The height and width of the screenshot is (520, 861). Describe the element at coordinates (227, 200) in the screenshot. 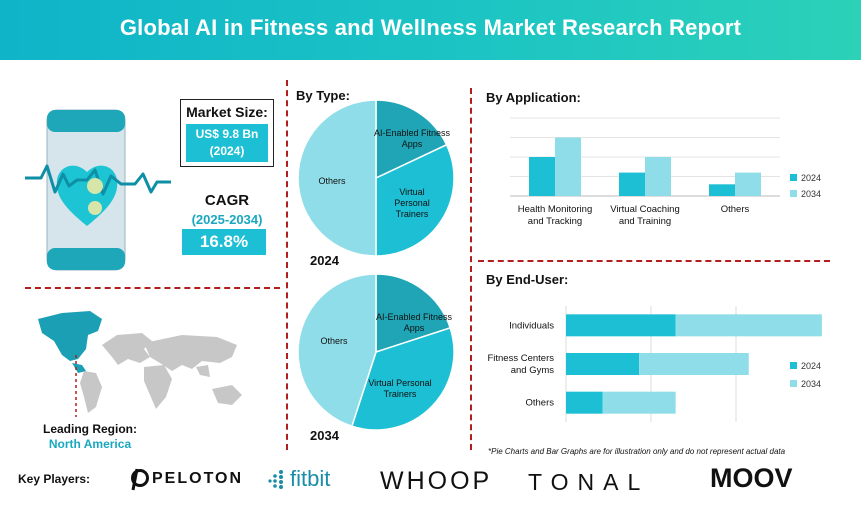

I see `cagr-label: CAGR` at that location.